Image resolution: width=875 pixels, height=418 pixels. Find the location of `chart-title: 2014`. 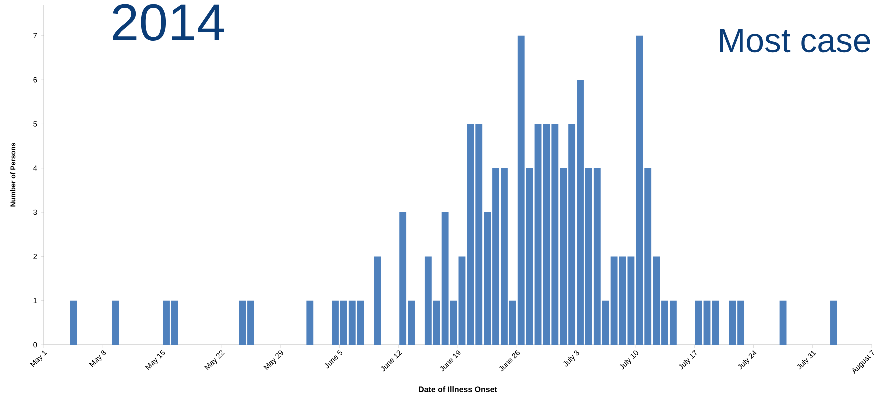

chart-title: 2014 is located at coordinates (168, 22).